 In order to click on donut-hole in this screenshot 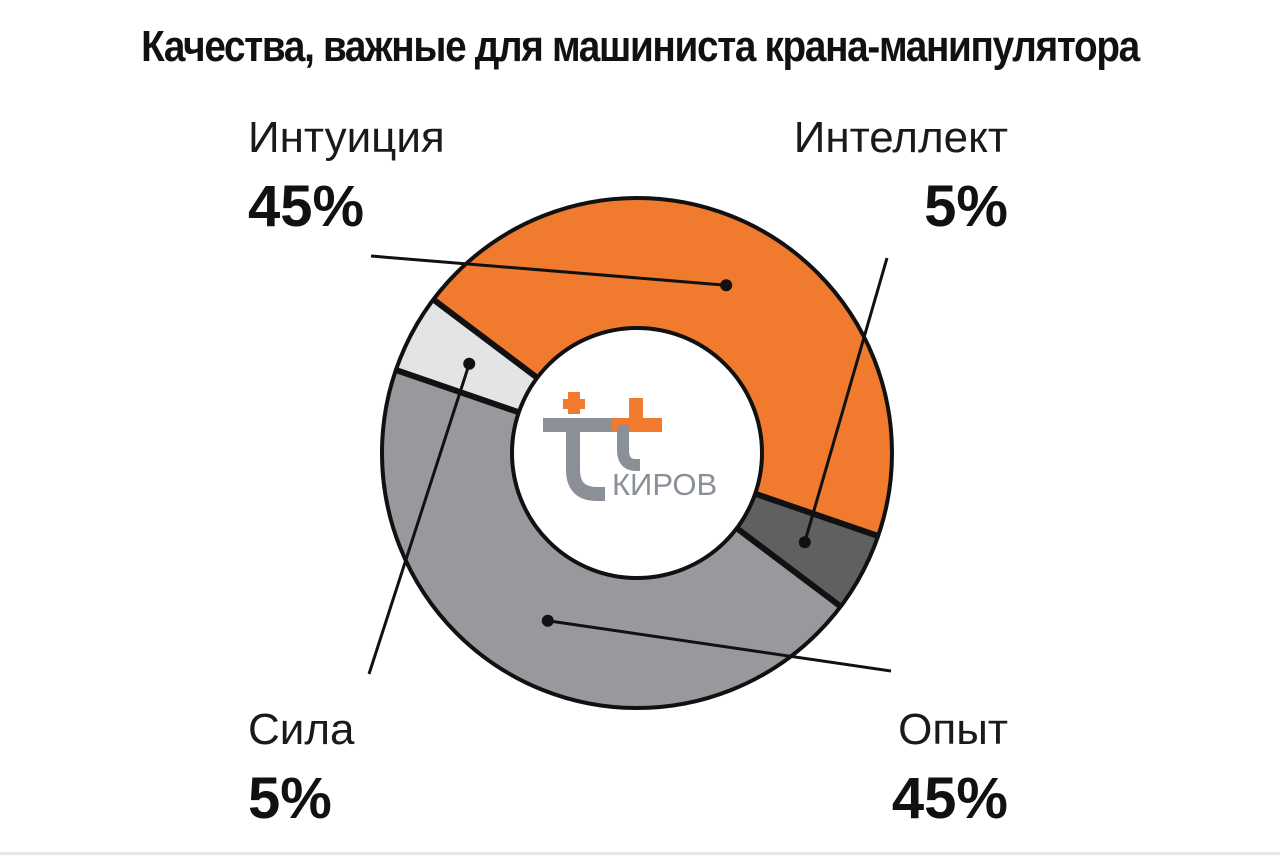, I will do `click(637, 453)`.